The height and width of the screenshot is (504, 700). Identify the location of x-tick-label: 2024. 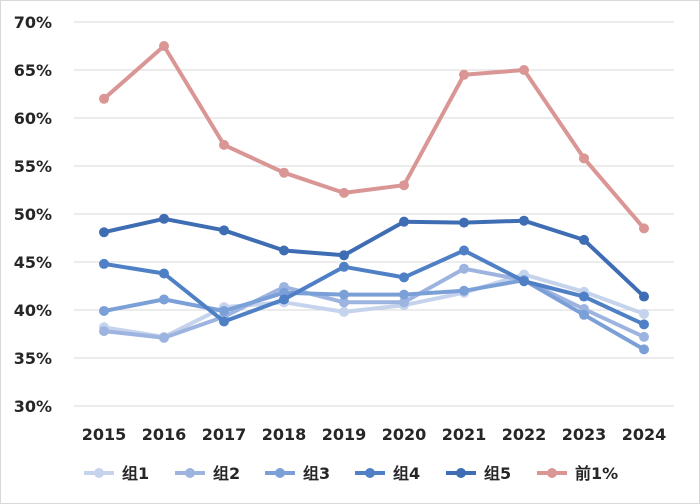
(644, 434).